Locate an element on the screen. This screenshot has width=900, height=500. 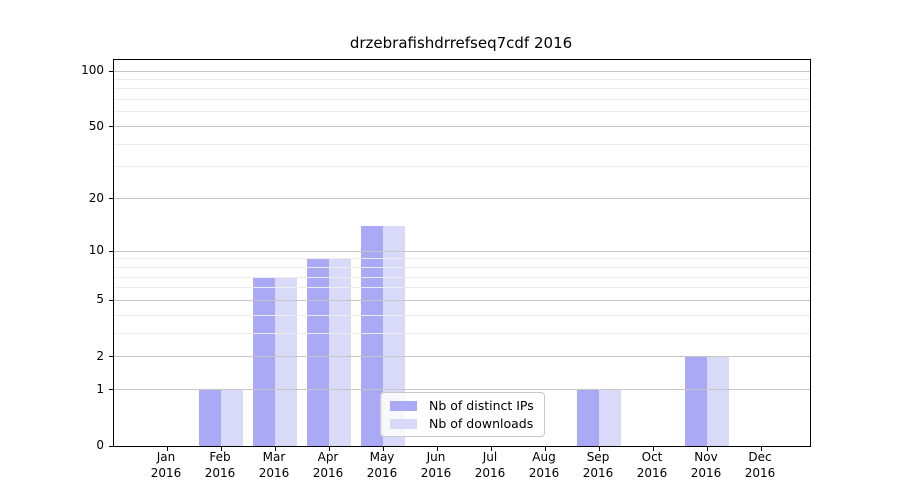
legend-entry-distinct-ips: Nb of distinct IPs is located at coordinates (462, 405).